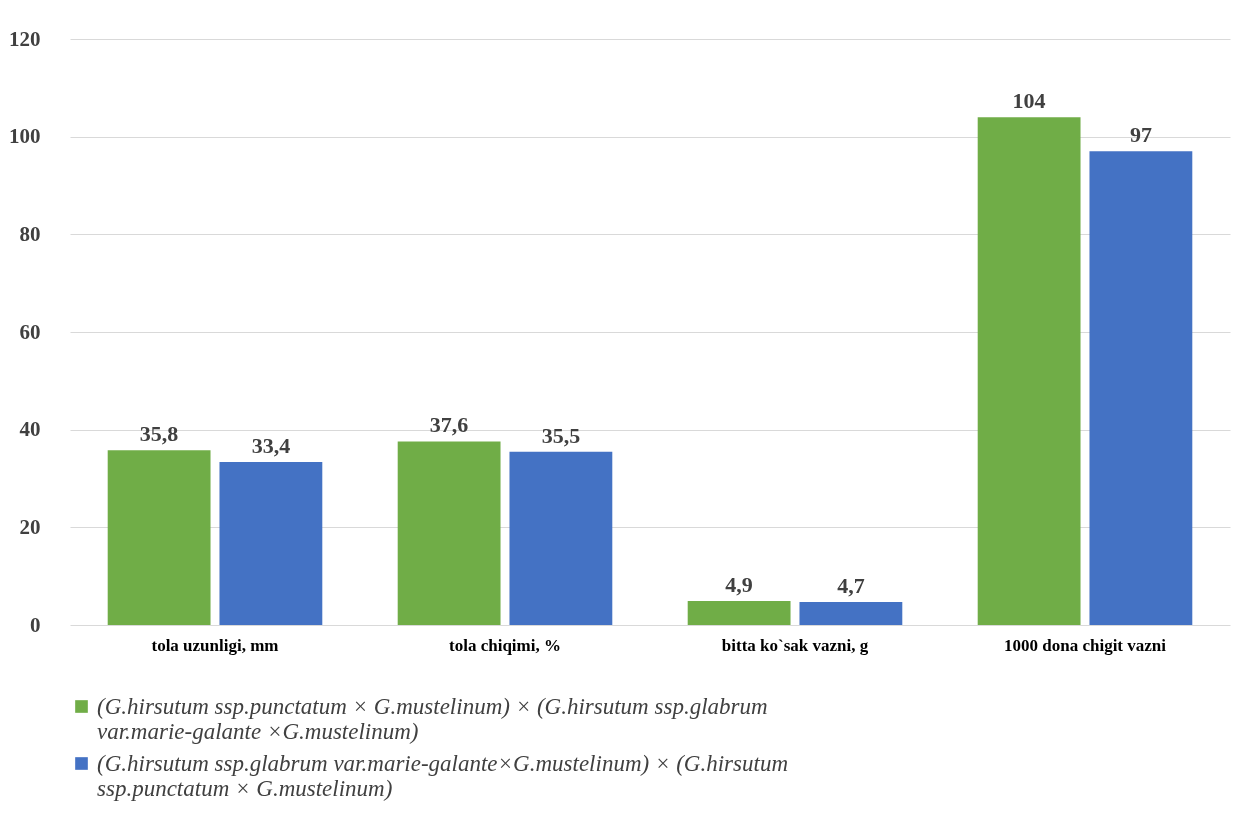 Image resolution: width=1260 pixels, height=838 pixels. What do you see at coordinates (271, 445) in the screenshot?
I see `data-label: 33,4` at bounding box center [271, 445].